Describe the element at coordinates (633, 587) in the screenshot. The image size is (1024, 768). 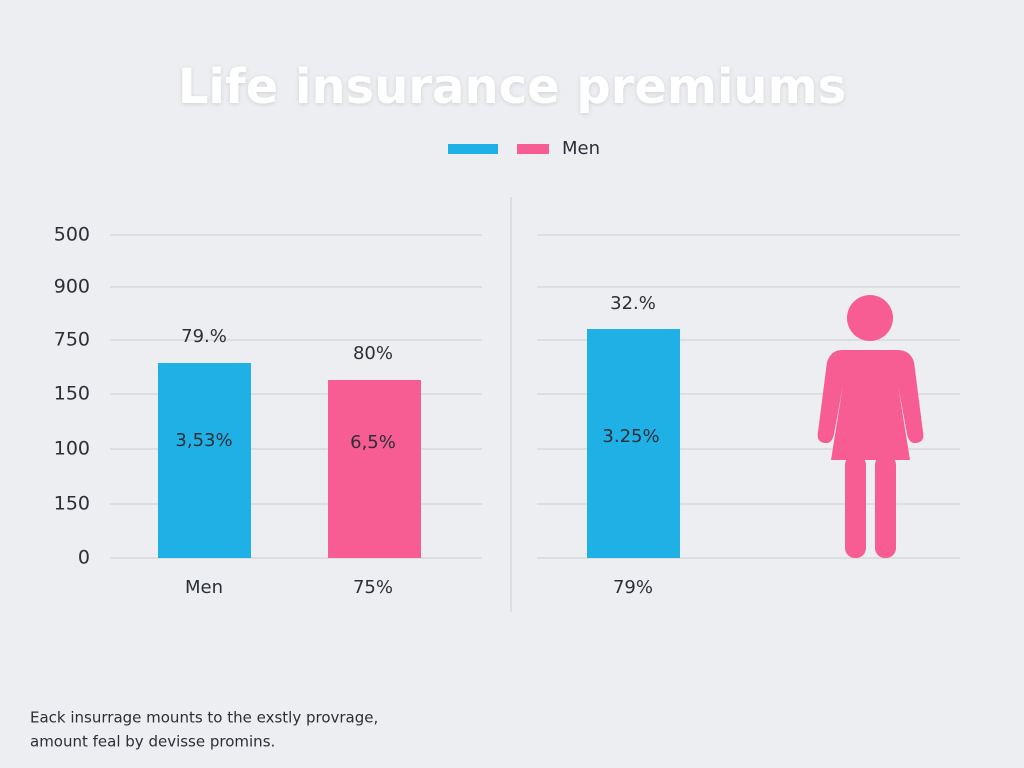
I see `bar-bottom-label: 79%` at that location.